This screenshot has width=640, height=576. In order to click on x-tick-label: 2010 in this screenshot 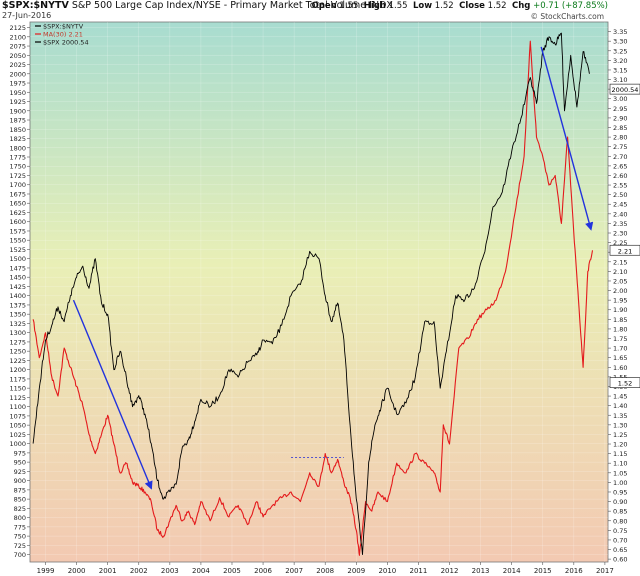, I will do `click(387, 571)`.